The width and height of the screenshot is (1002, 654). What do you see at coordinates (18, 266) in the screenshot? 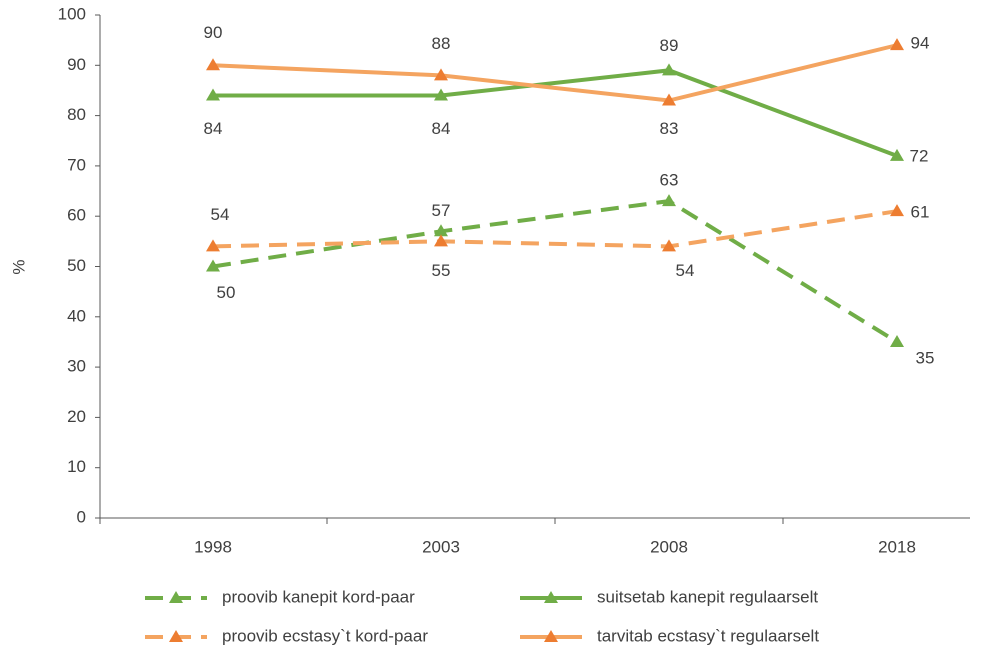
I see `y-axis-label: %` at bounding box center [18, 266].